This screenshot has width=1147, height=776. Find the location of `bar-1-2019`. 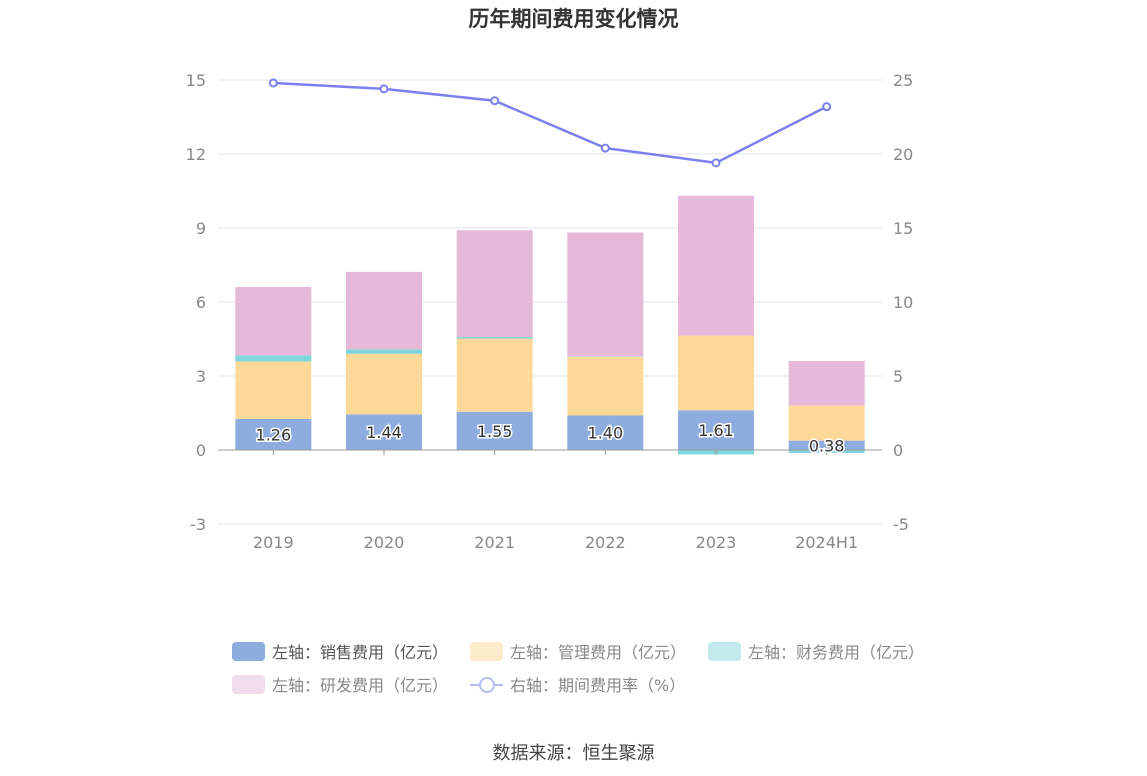

bar-1-2019 is located at coordinates (273, 390).